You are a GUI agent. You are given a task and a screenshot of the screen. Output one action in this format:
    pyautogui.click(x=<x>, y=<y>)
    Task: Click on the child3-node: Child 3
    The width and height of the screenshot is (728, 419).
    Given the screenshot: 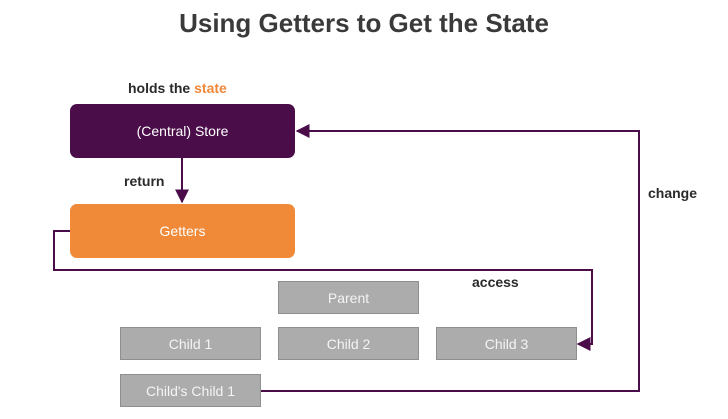 What is the action you would take?
    pyautogui.click(x=506, y=343)
    